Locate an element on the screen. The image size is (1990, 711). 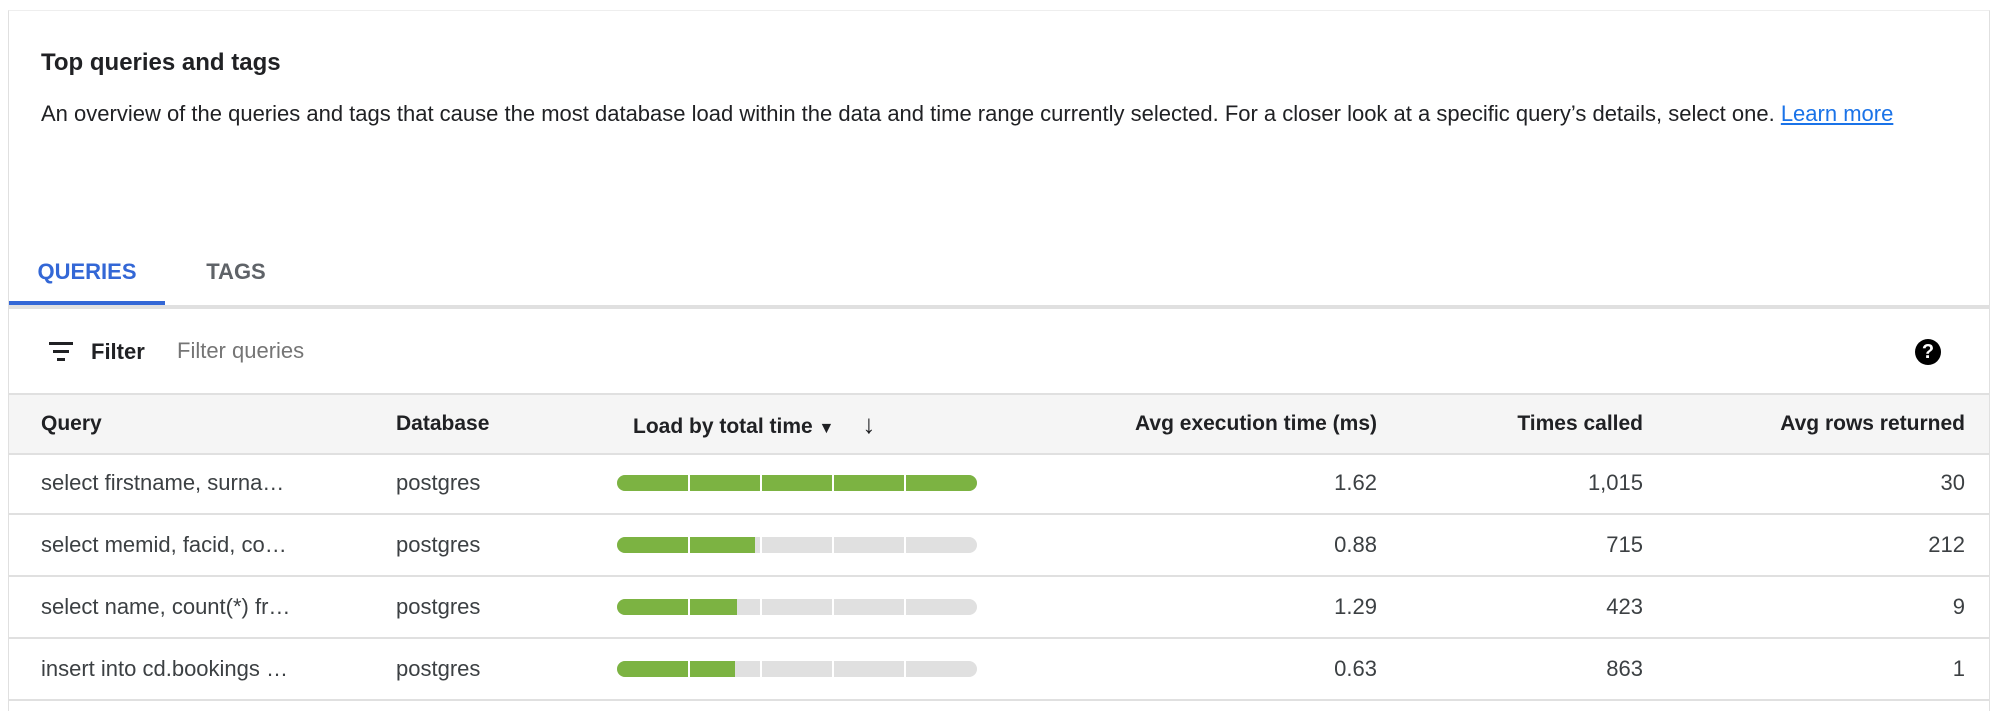
sort-descending-icon: ↓ is located at coordinates (869, 424).